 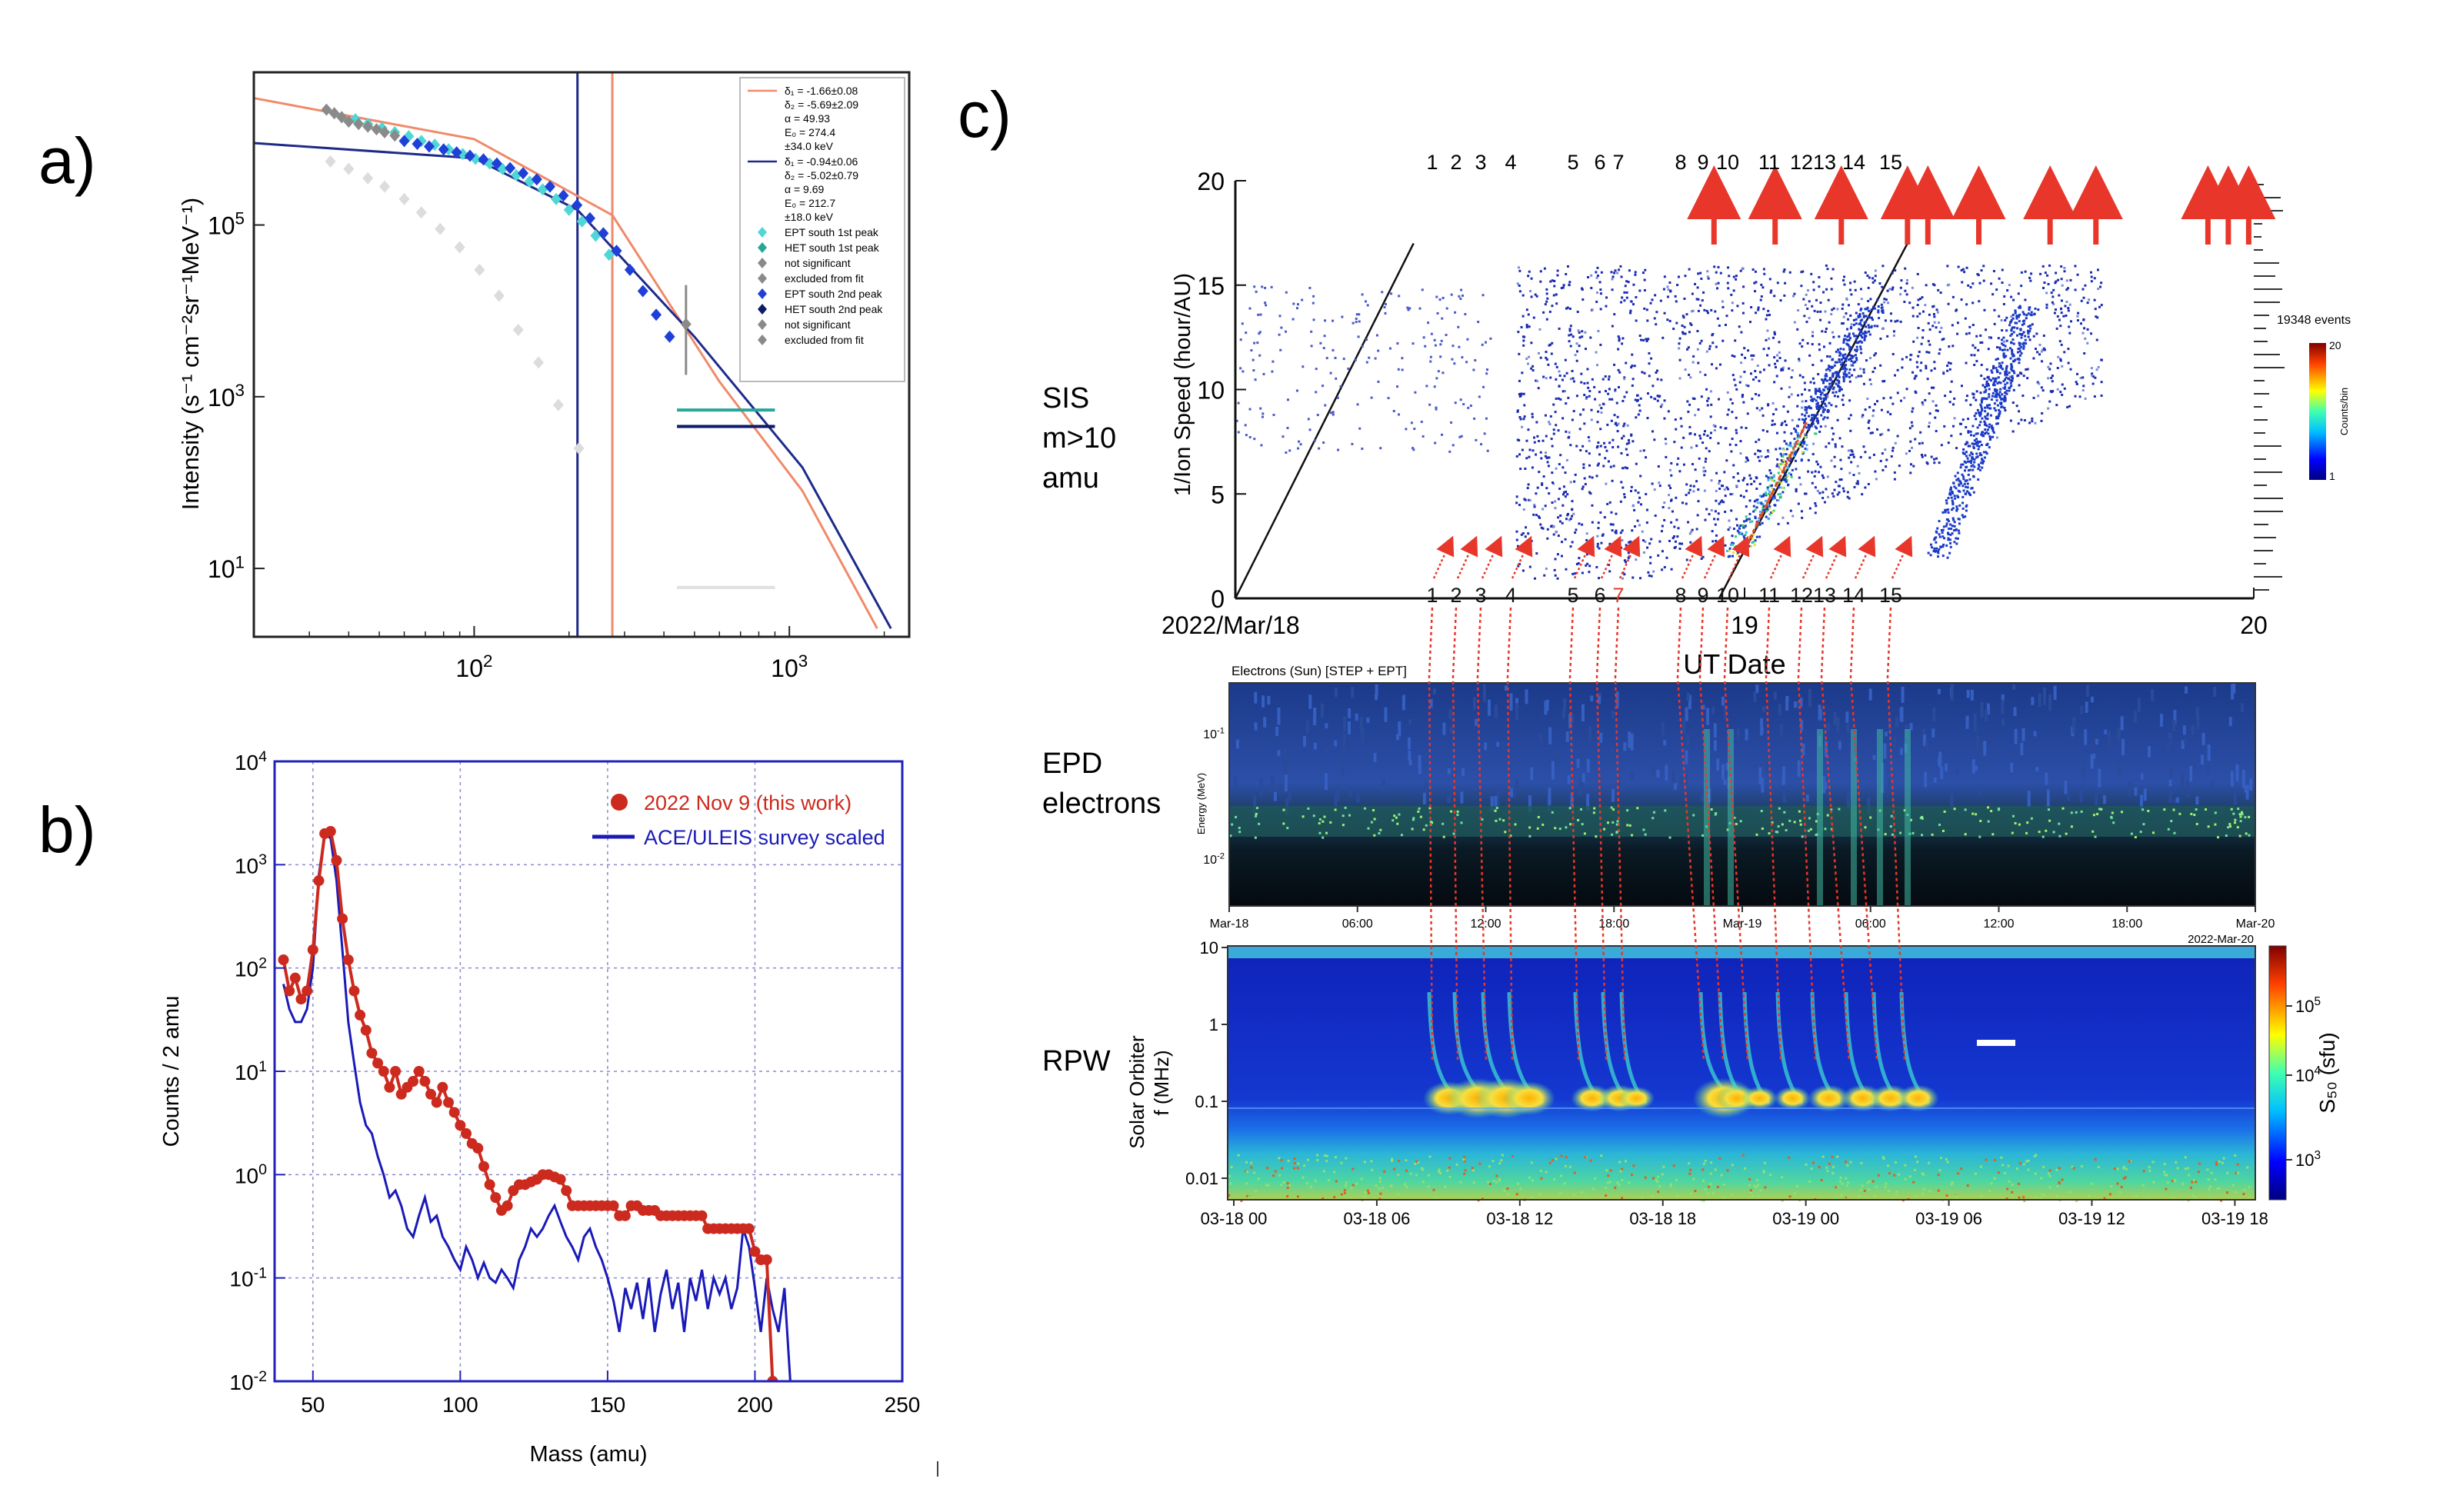 I want to click on epd-band-cell, so click(x=1543, y=824).